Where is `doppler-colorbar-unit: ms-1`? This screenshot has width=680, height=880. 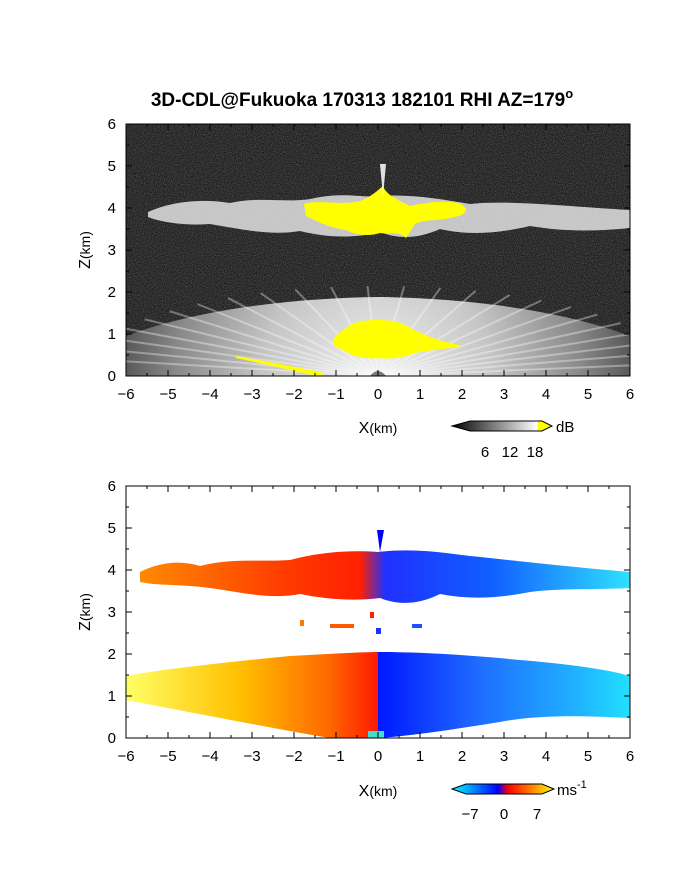
doppler-colorbar-unit: ms-1 is located at coordinates (572, 789).